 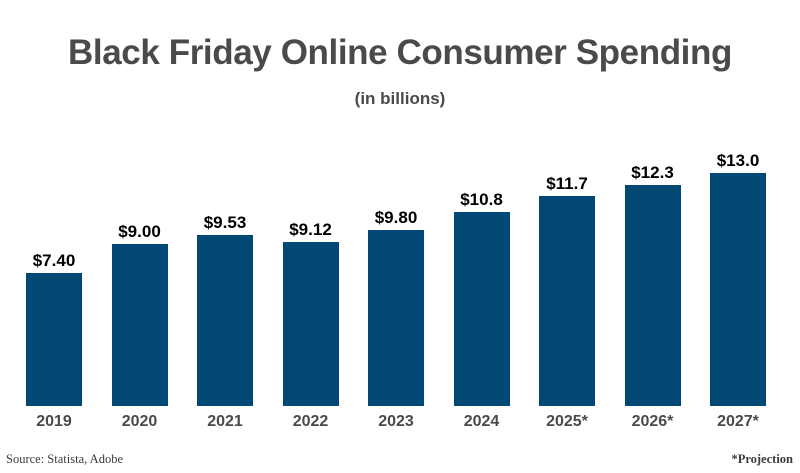 I want to click on x-axis-label: 2026*, so click(x=652, y=421).